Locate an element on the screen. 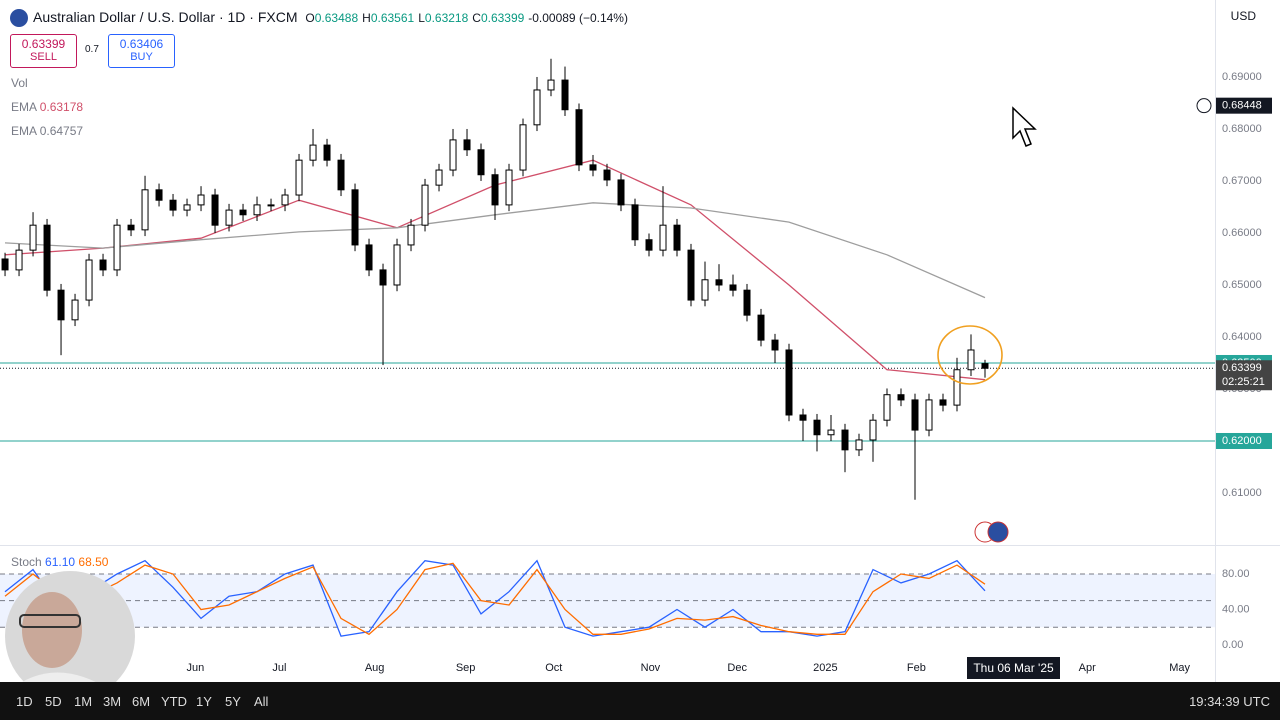 The image size is (1280, 720). change: -0.00089 (−0.14%) is located at coordinates (578, 18).